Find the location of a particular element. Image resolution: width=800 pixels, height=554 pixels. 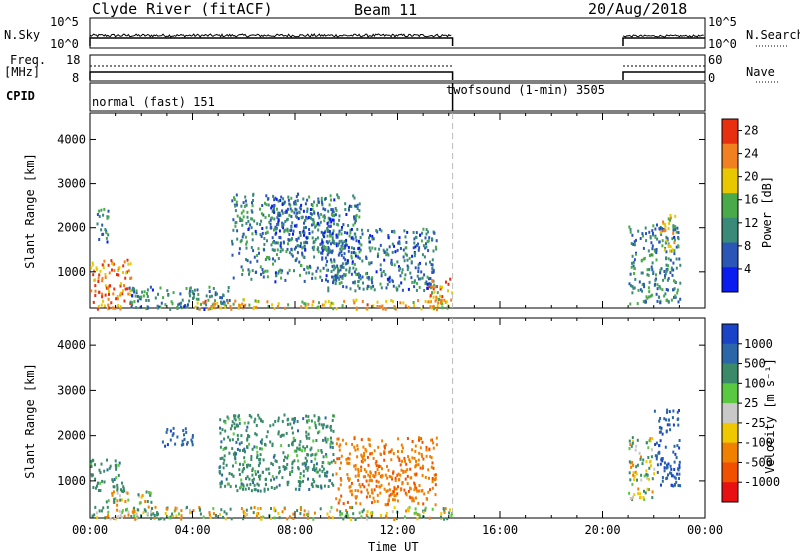

time-tick-label: 12:00 is located at coordinates (397, 530).